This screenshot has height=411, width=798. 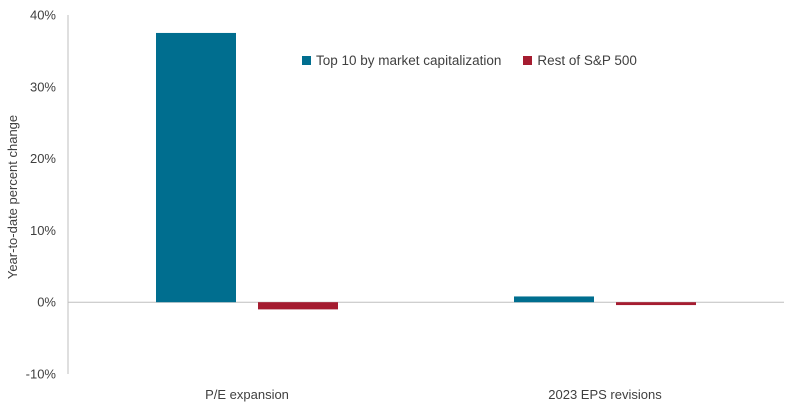 What do you see at coordinates (43, 15) in the screenshot?
I see `y-tick-label: 40%` at bounding box center [43, 15].